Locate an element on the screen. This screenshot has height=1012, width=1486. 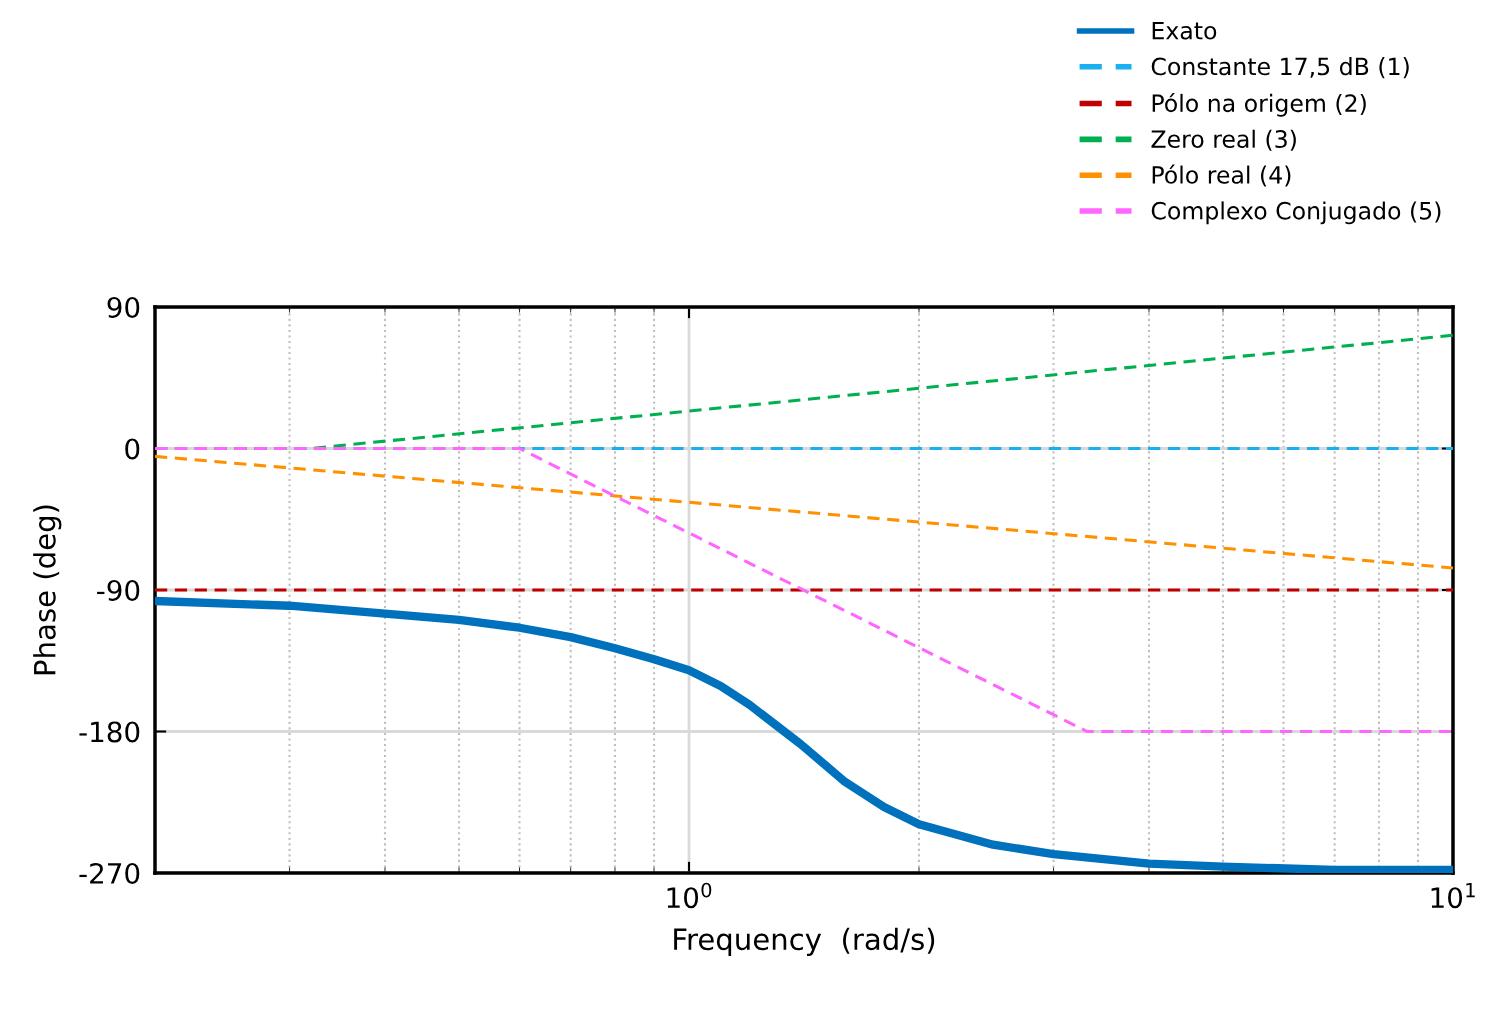
legend-label: Pólo real (4) is located at coordinates (1221, 175).